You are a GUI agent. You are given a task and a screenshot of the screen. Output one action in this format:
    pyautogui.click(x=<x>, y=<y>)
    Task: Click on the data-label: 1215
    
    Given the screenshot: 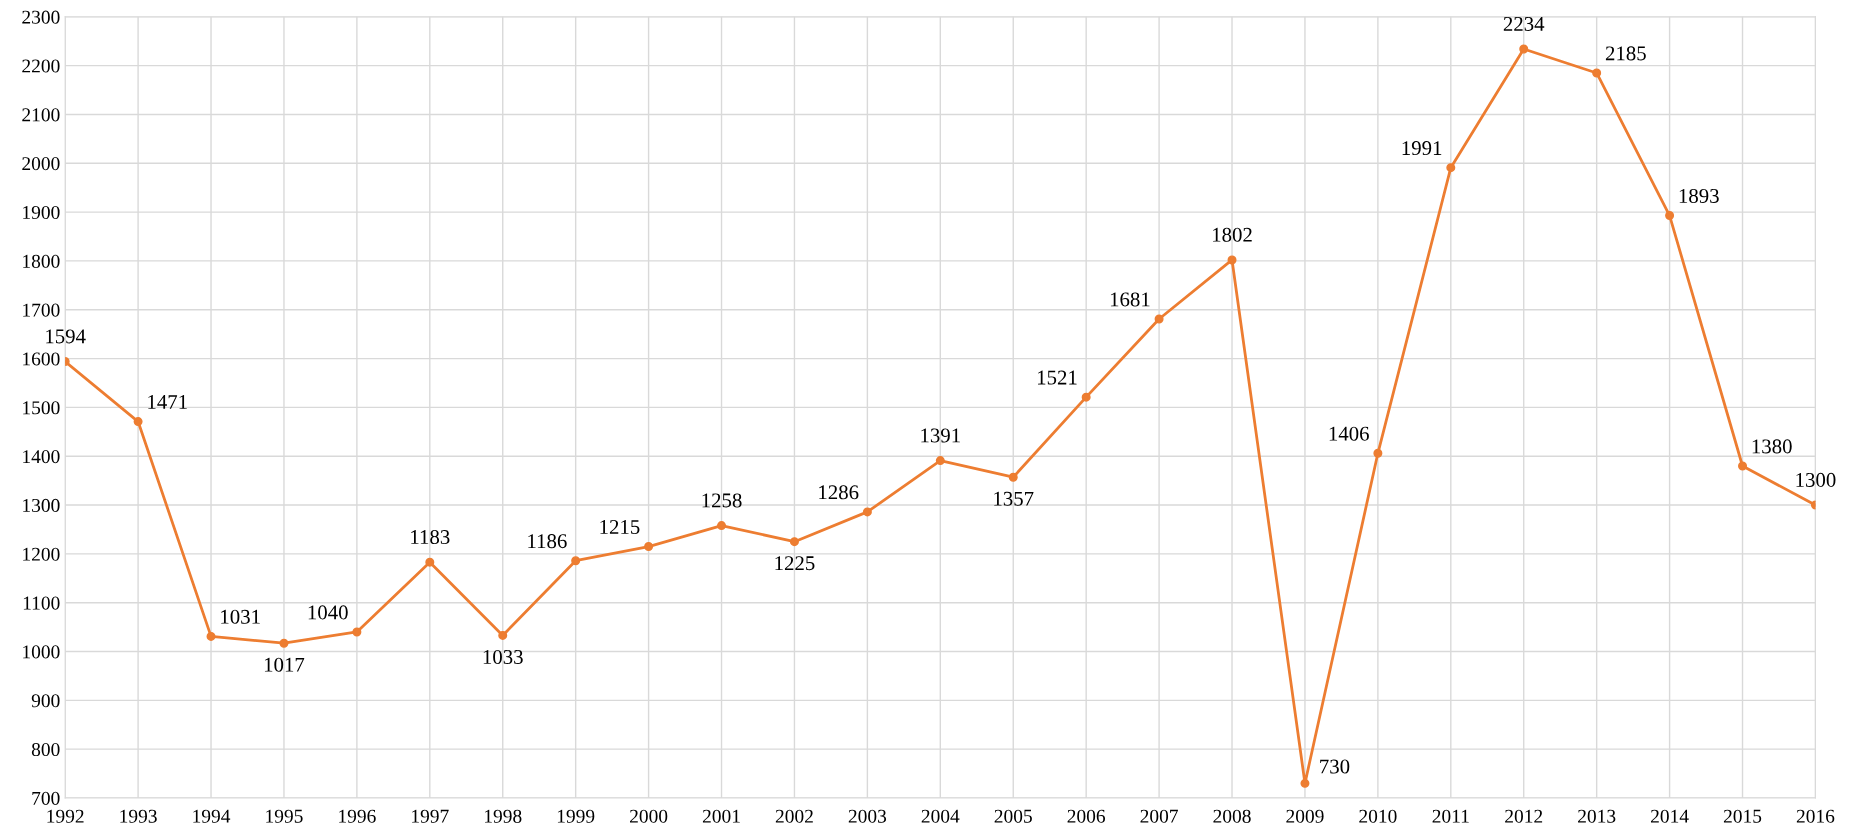 What is the action you would take?
    pyautogui.click(x=620, y=526)
    